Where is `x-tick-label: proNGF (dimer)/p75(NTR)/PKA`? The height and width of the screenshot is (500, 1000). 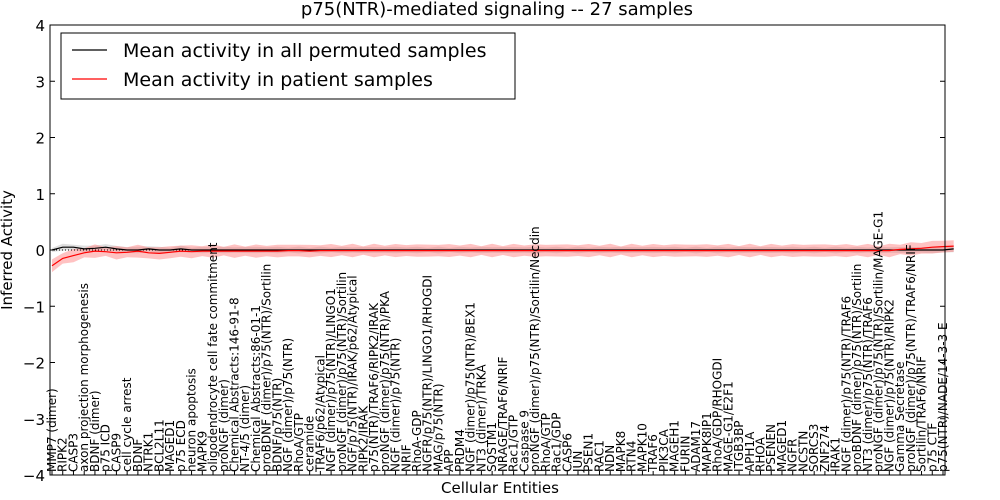
x-tick-label: proNGF (dimer)/p75(NTR)/PKA is located at coordinates (385, 381).